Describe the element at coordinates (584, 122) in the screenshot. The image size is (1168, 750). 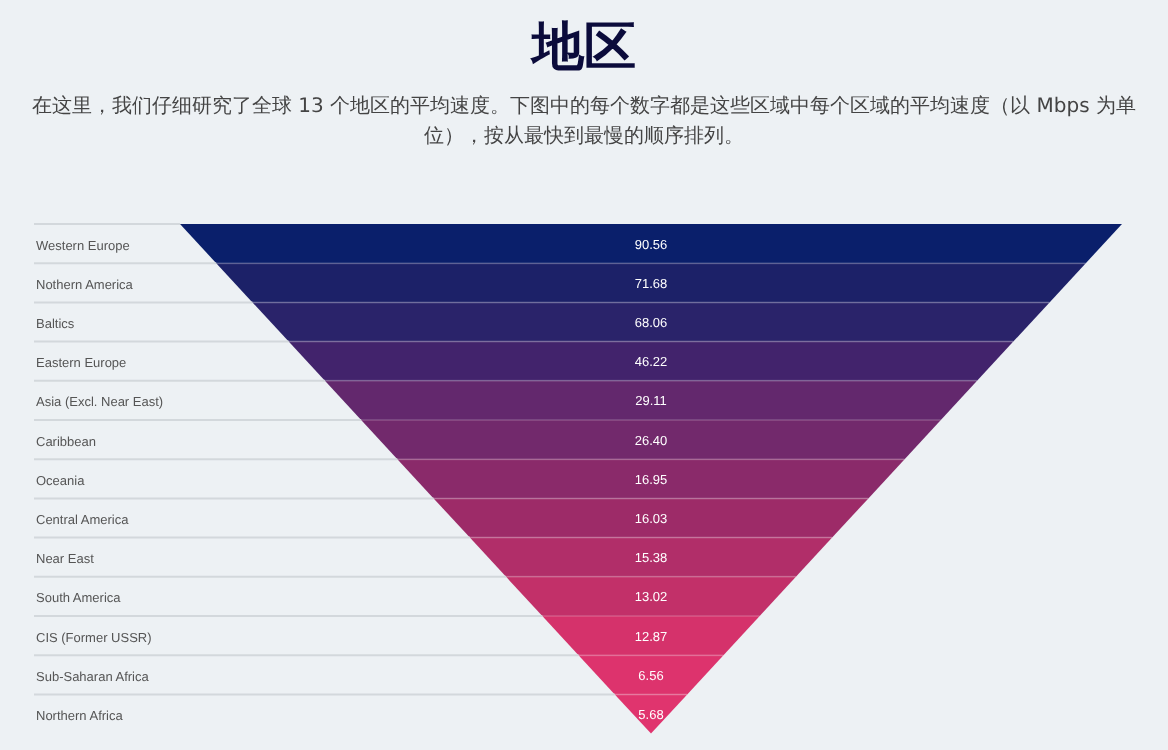
I see `text: 在这里，我们仔细研究了全球 13 个地区的平均速度。下图中的每个数字都是这些区域中每个区域的平均速度（以 Mbps 为单位），按从最快到最慢的顺序排列。` at that location.